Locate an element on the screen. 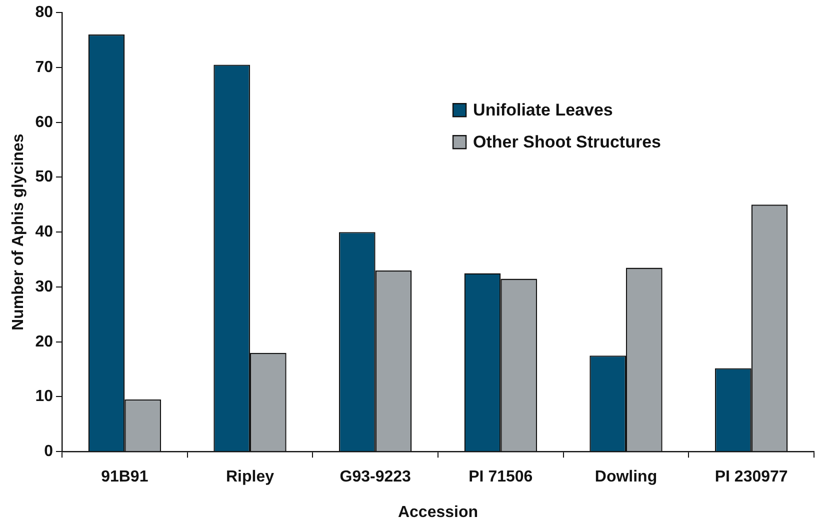  legend-label: Unifoliate Leaves is located at coordinates (543, 110).